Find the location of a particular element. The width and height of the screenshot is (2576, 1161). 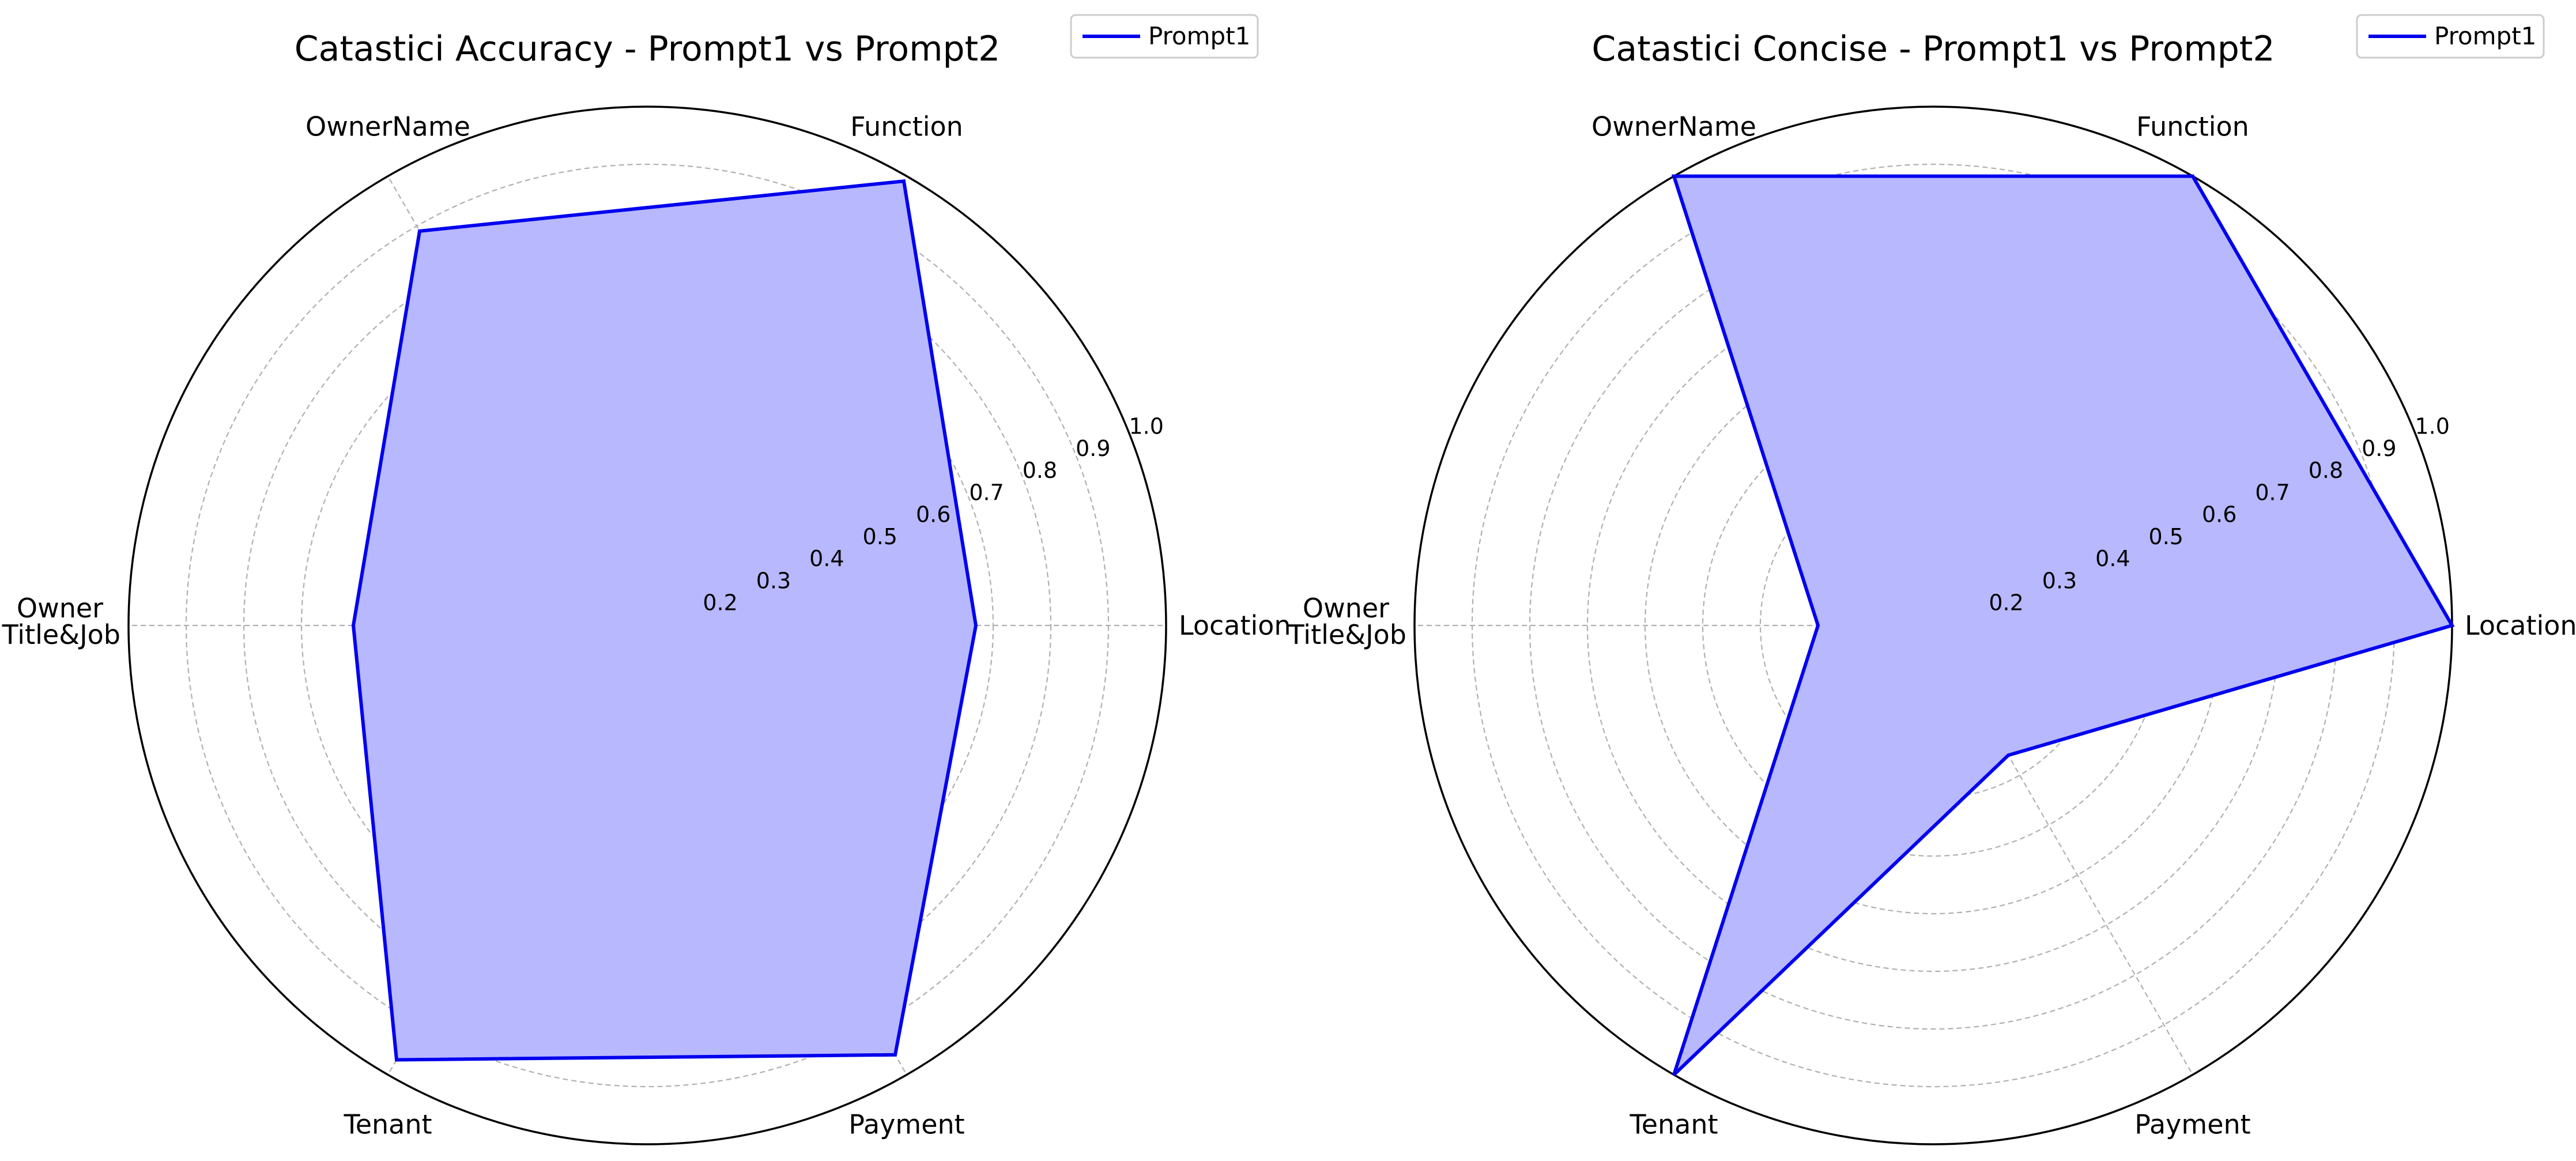

chart-title: Catastici Accuracy - Prompt1 vs Prompt2 is located at coordinates (648, 49).